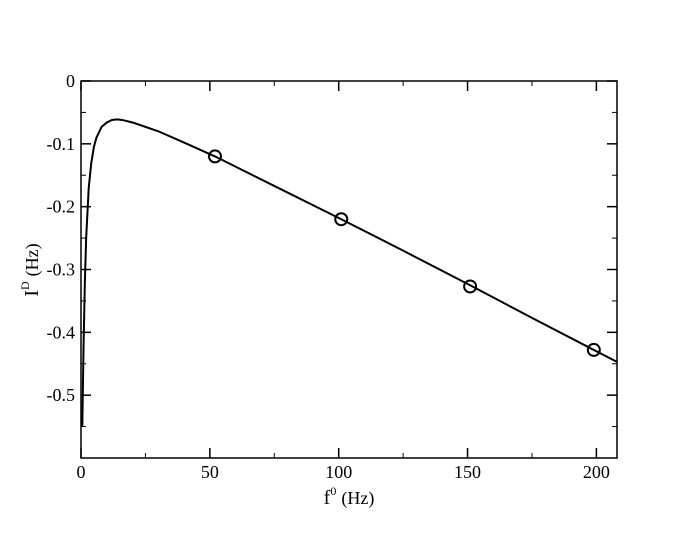  I want to click on y-label-sup: D, so click(25, 285).